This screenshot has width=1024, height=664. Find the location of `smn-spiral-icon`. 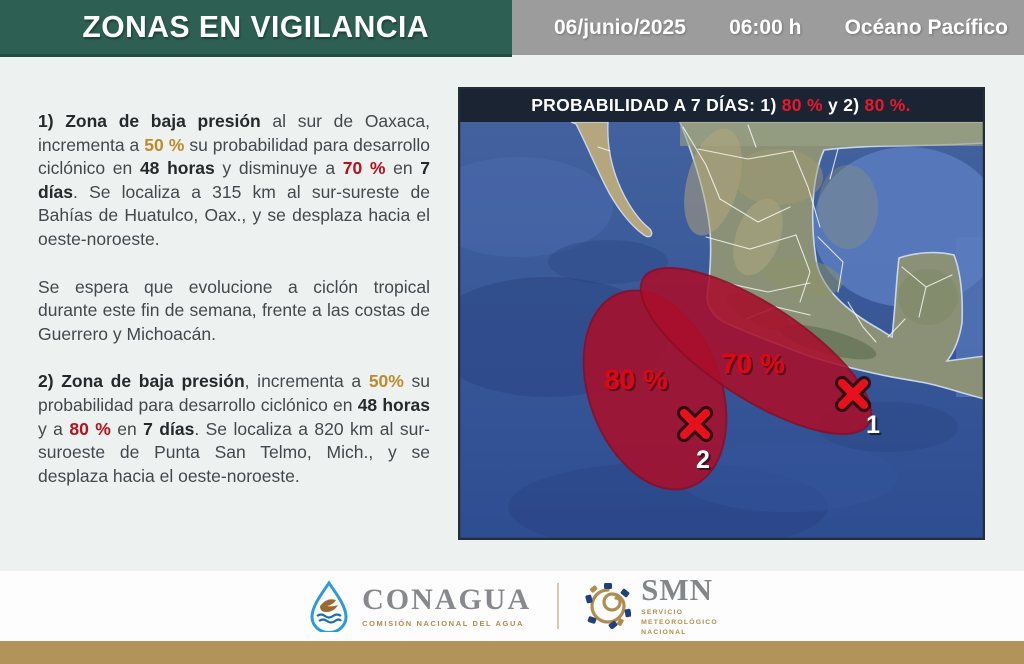

smn-spiral-icon is located at coordinates (608, 606).